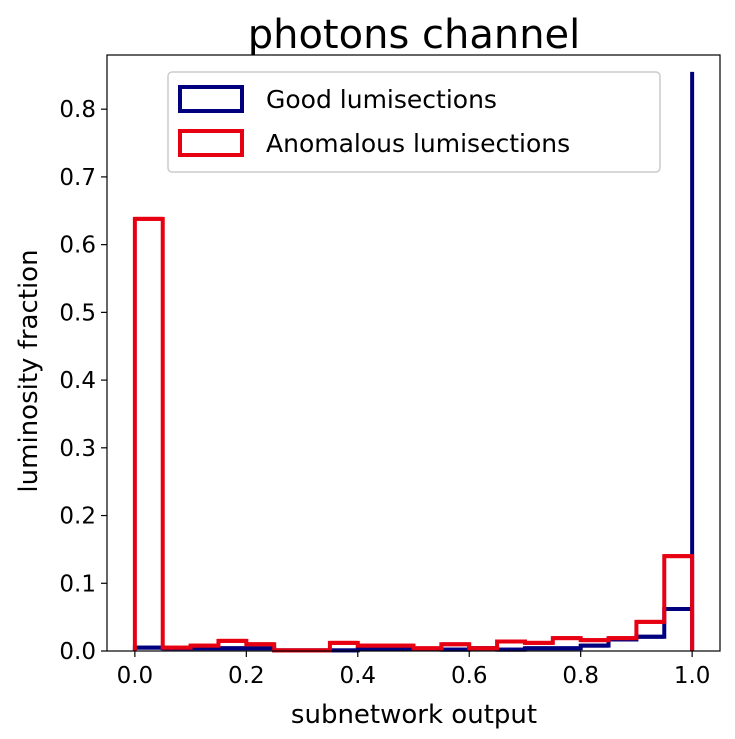 This screenshot has width=735, height=739. What do you see at coordinates (357, 676) in the screenshot?
I see `x-tick-label: 0.4` at bounding box center [357, 676].